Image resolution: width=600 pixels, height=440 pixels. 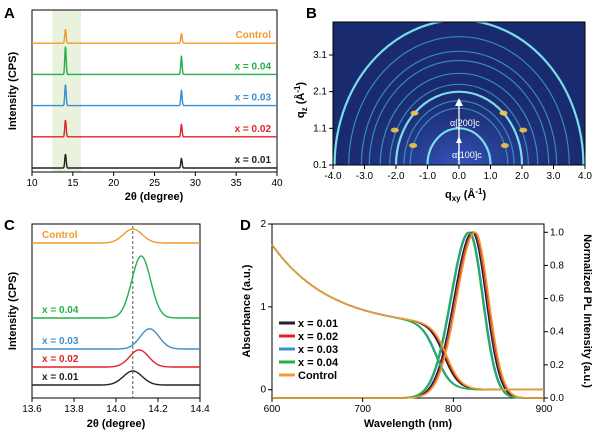 I want to click on panel-c-letter: C, so click(x=9, y=225).